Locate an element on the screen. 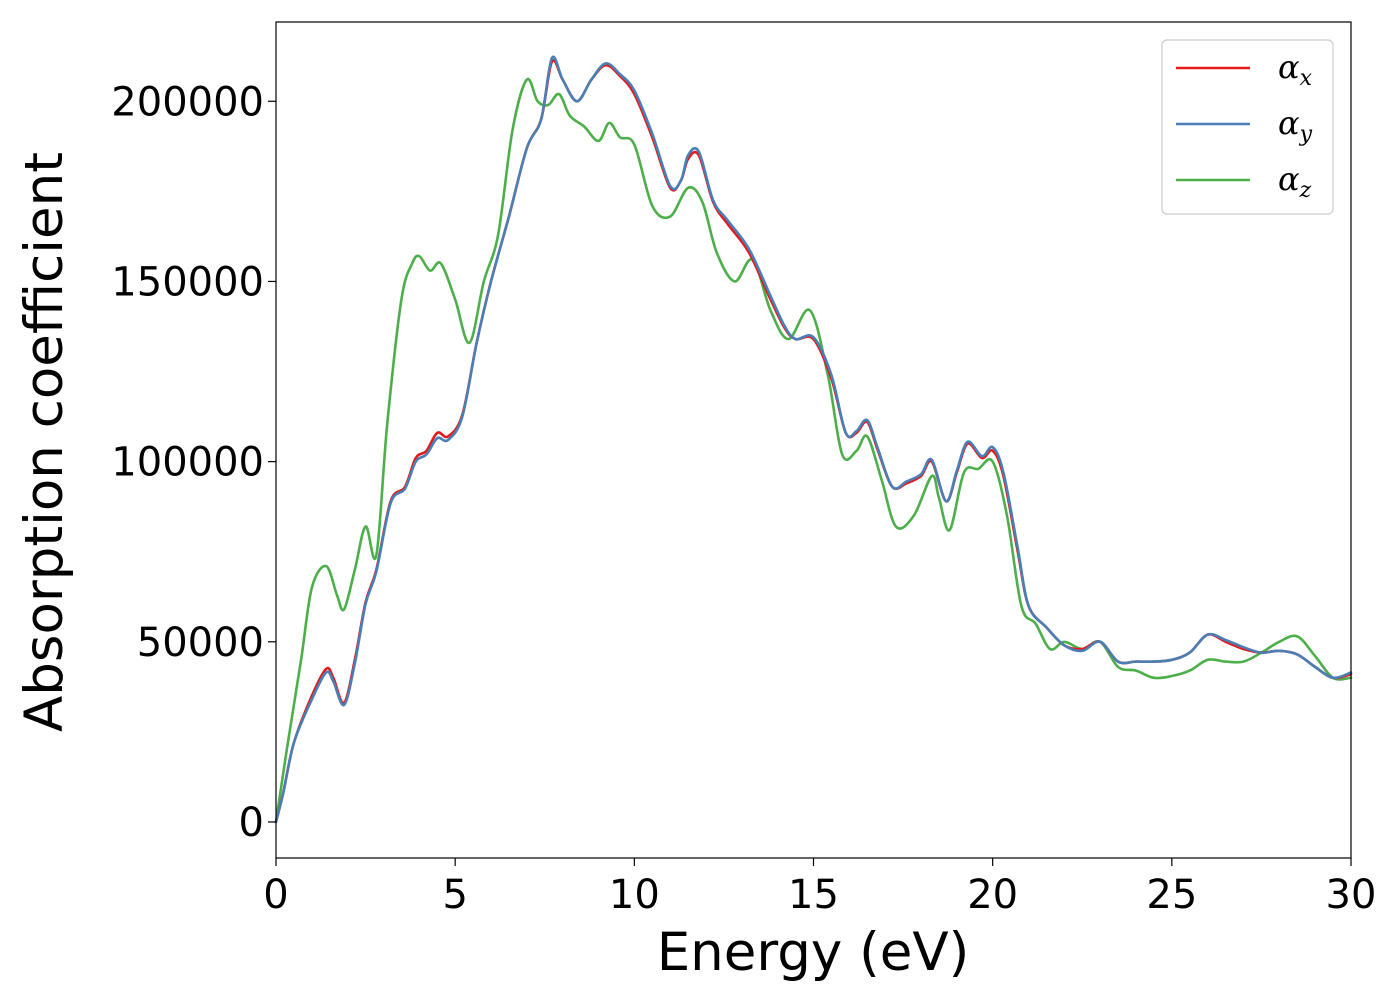 The image size is (1400, 1000). legend-label-z: αz is located at coordinates (1295, 181).